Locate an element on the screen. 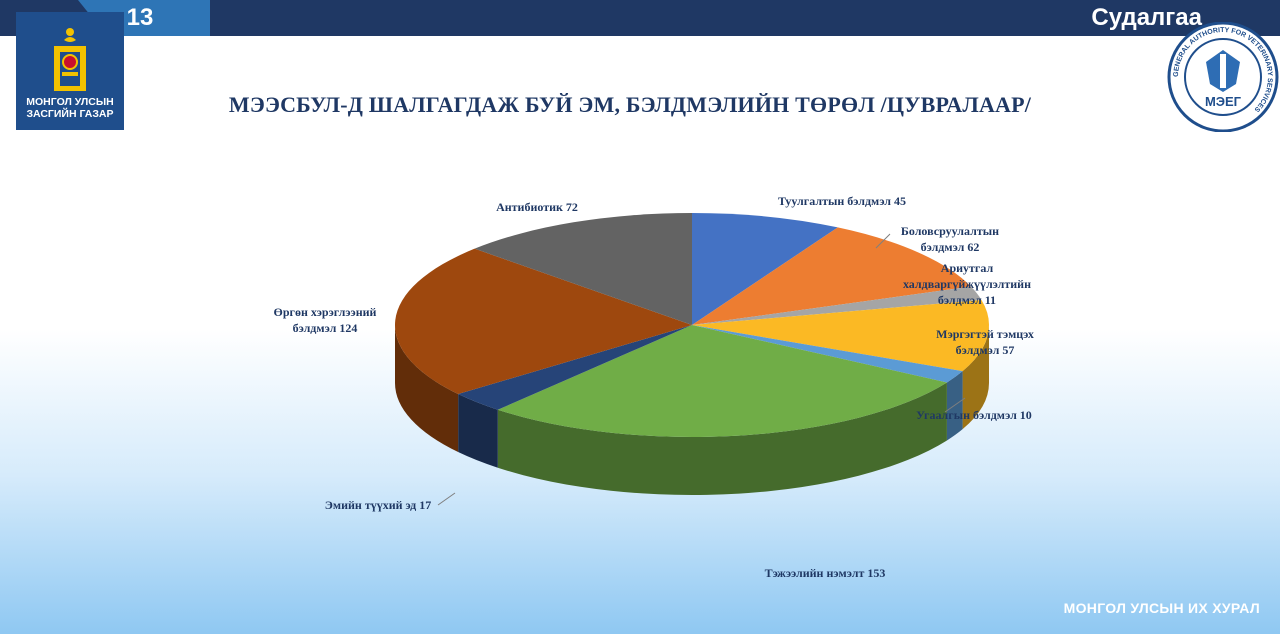 The width and height of the screenshot is (1280, 634). slice-label-5: Угаалгын бэлдмэл 10 is located at coordinates (974, 415).